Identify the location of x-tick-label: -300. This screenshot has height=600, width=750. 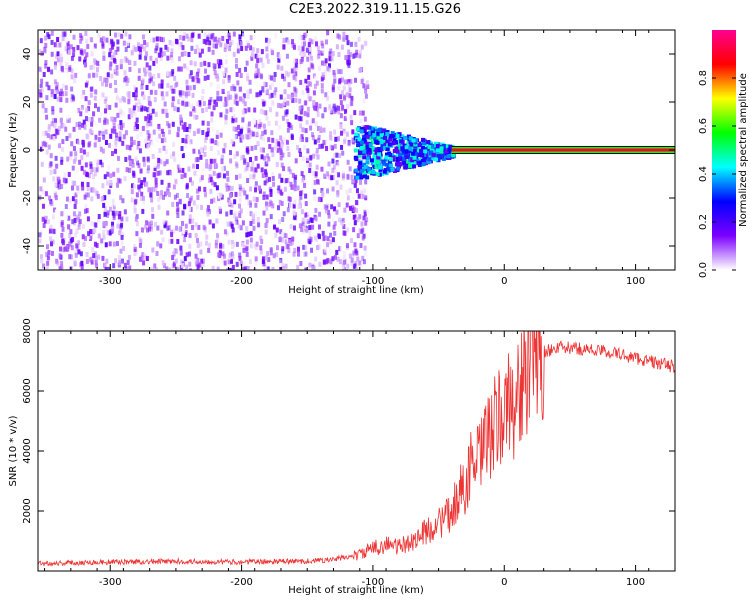
(110, 582).